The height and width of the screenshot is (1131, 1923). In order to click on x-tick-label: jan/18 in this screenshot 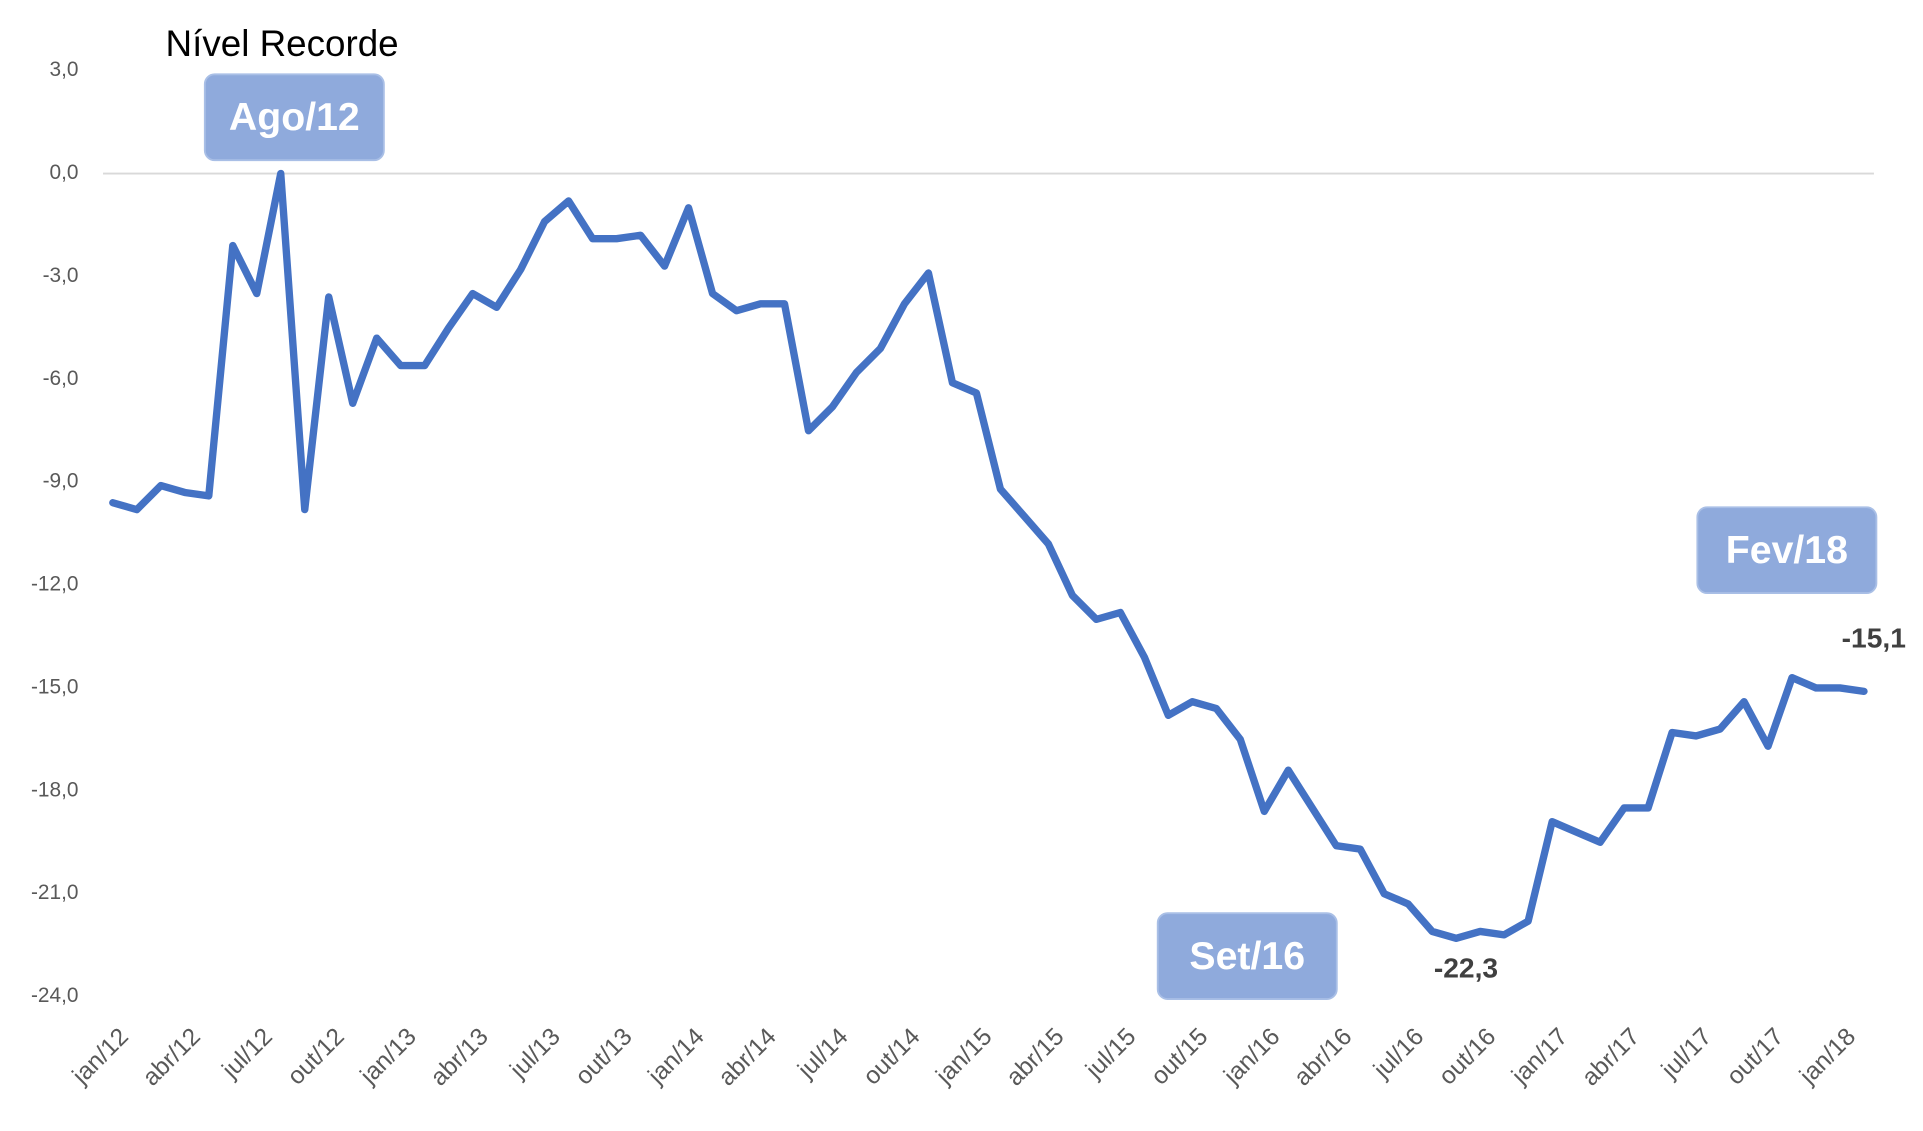, I will do `click(1827, 1056)`.